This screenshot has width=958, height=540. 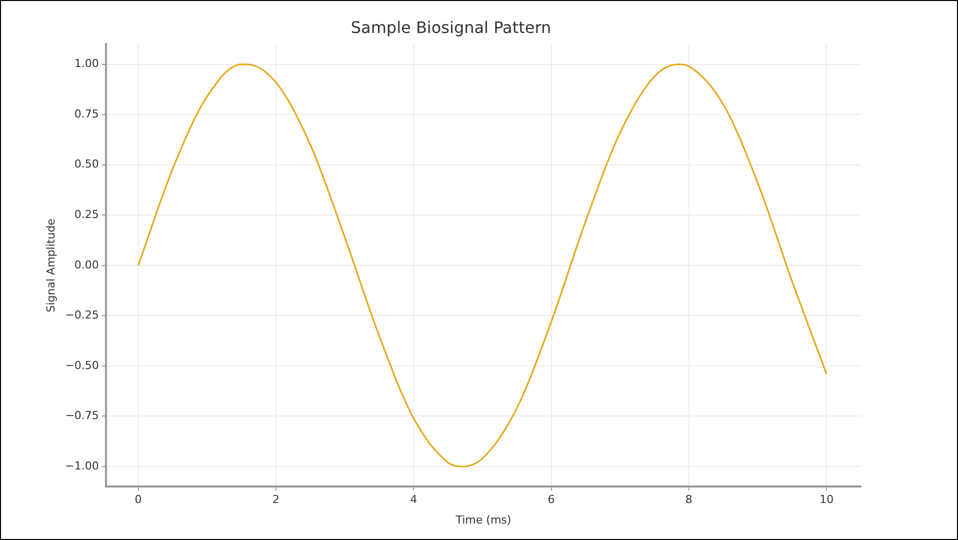 I want to click on y-tick-label: −0.75, so click(x=82, y=415).